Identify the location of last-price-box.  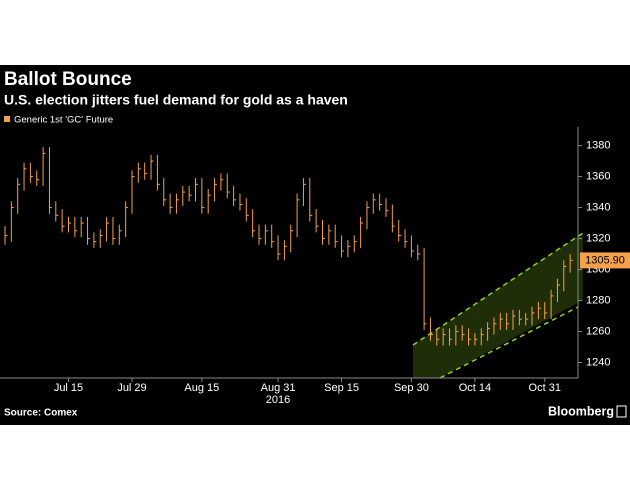
(605, 260).